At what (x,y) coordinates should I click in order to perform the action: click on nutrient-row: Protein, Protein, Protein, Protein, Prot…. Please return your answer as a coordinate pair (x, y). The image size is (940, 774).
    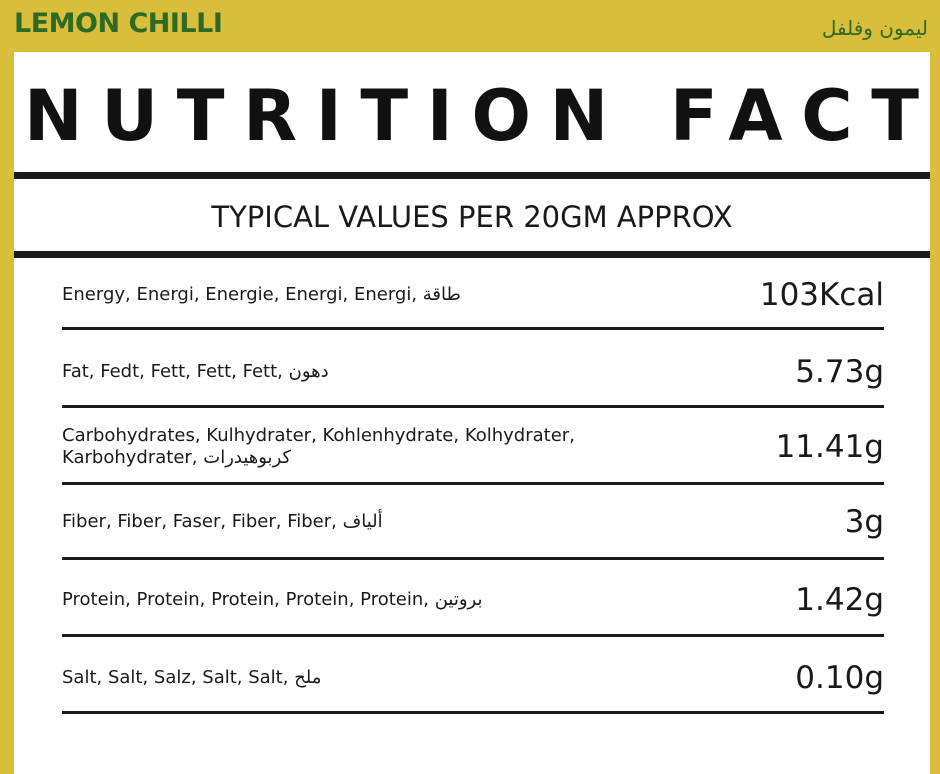
    Looking at the image, I should click on (473, 600).